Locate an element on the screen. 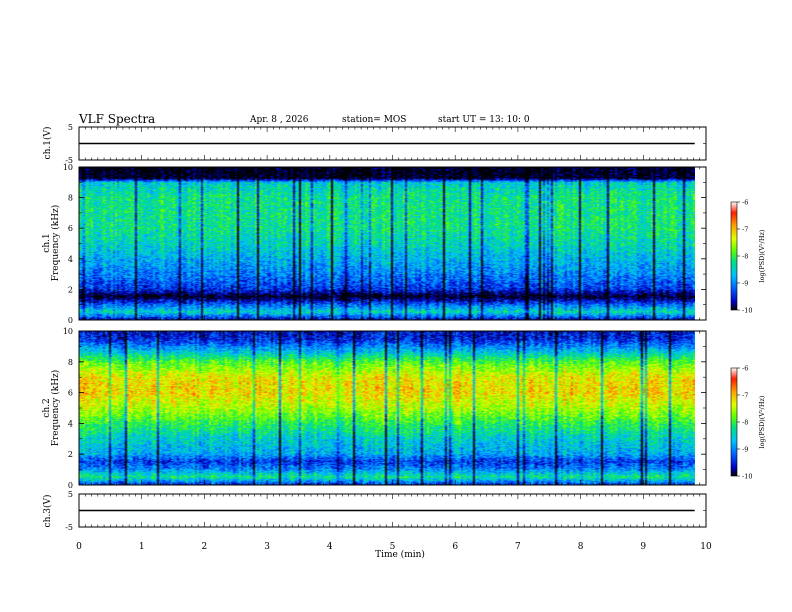 This screenshot has width=792, height=612. time-axis-tick-label: 5 is located at coordinates (393, 547).